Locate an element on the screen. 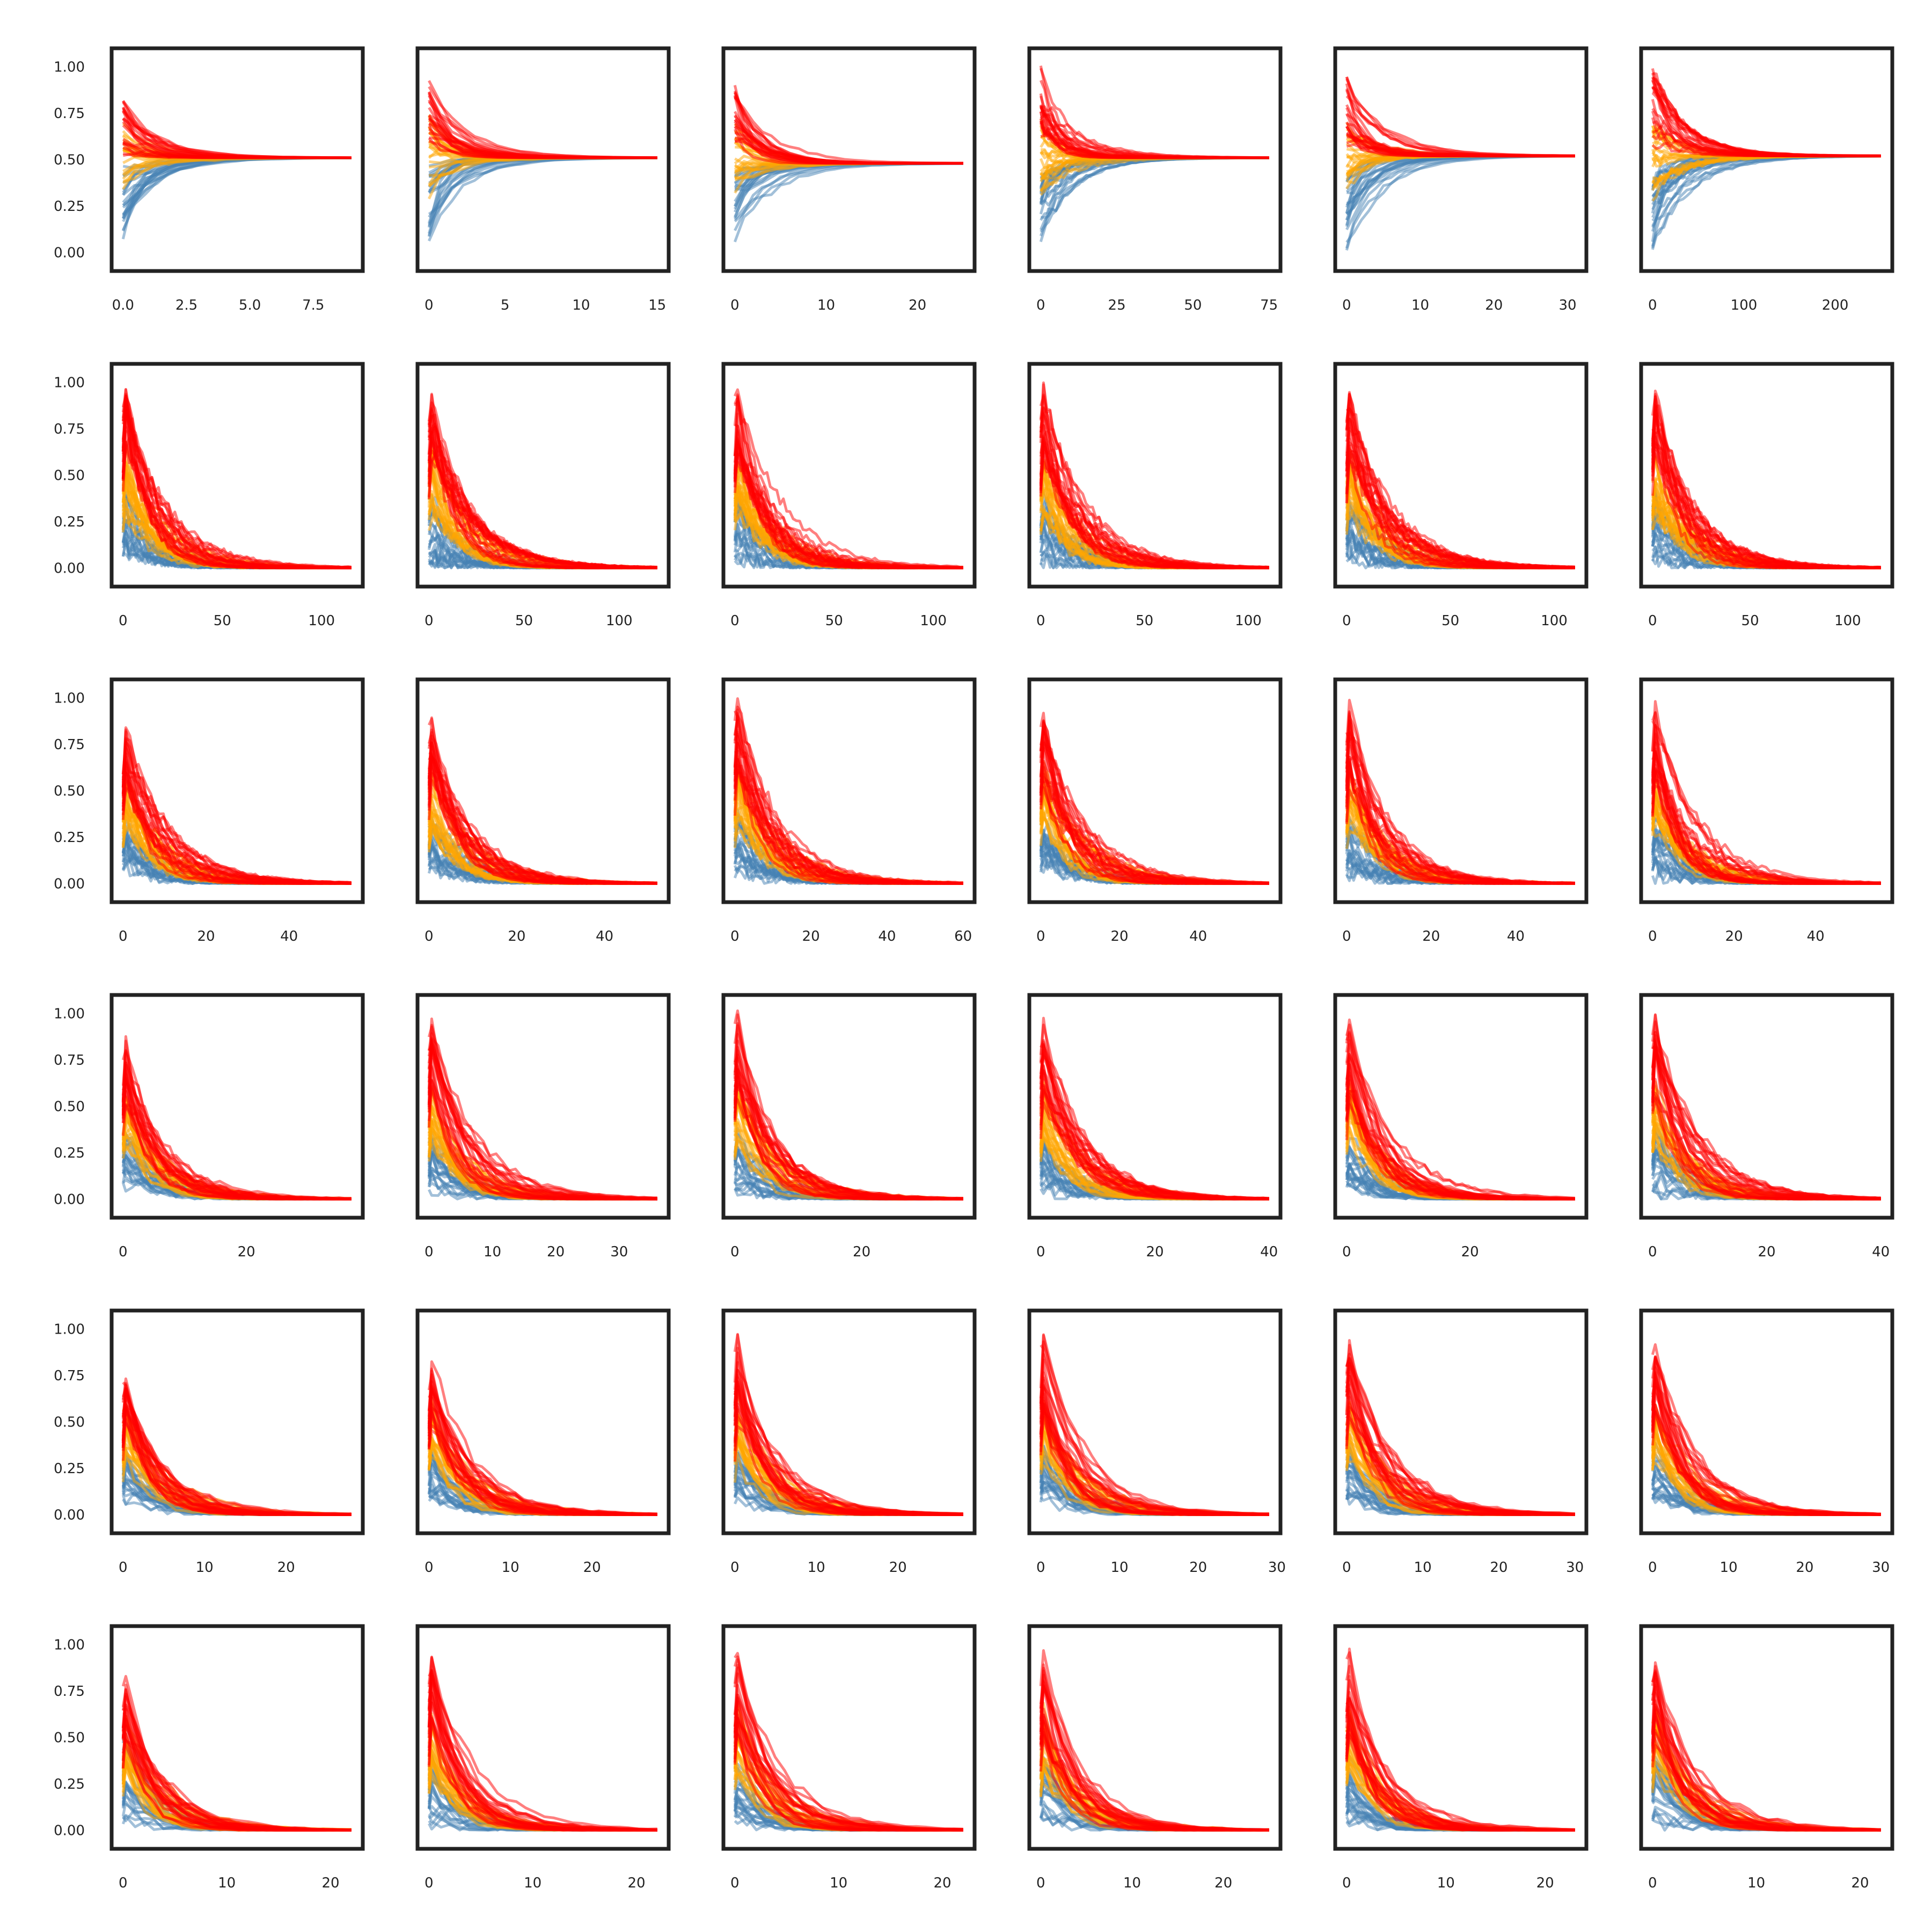 This screenshot has width=1932, height=1932. panel-r4-c5: 0 10 20 30 is located at coordinates (1766, 1442).